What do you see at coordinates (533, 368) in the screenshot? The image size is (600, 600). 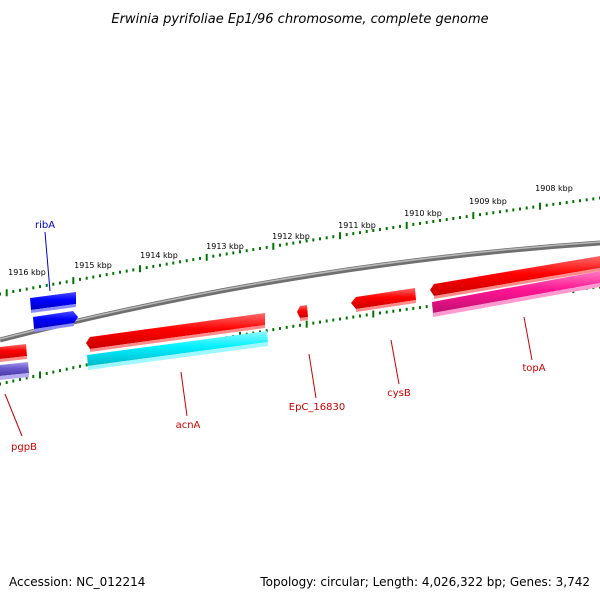 I see `label-topA: topA` at bounding box center [533, 368].